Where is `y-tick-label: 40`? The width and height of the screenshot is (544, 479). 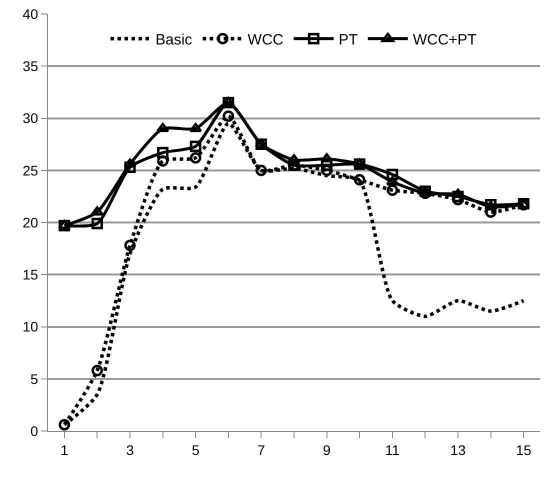
y-tick-label: 40 is located at coordinates (30, 14).